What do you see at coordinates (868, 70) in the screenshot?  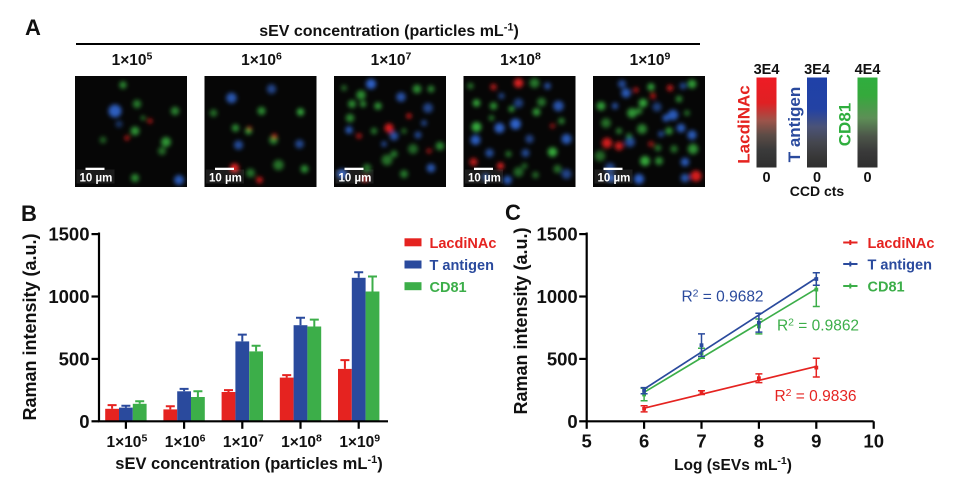 I see `svg-text: 4E4` at bounding box center [868, 70].